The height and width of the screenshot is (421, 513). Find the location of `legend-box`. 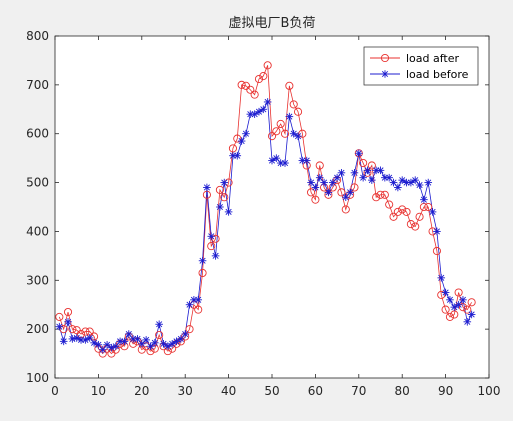

legend-box is located at coordinates (421, 66).